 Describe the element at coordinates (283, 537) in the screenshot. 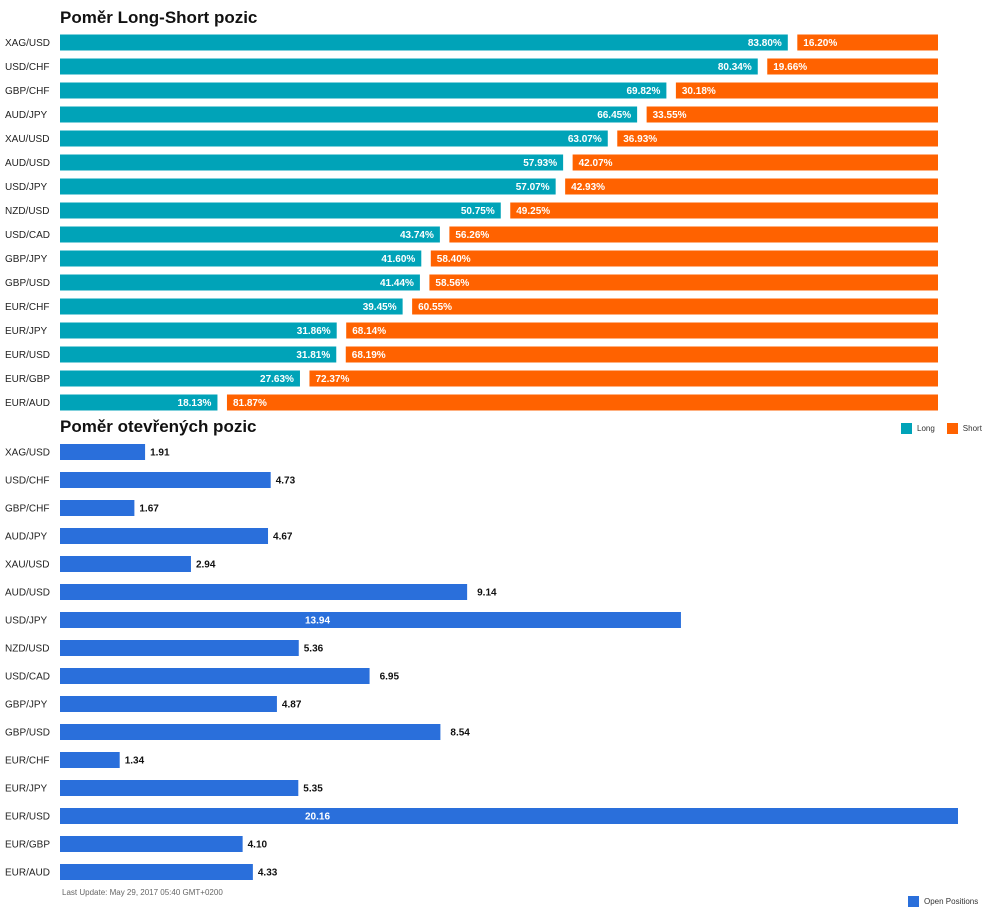

I see `open-value-label: 4.67` at that location.